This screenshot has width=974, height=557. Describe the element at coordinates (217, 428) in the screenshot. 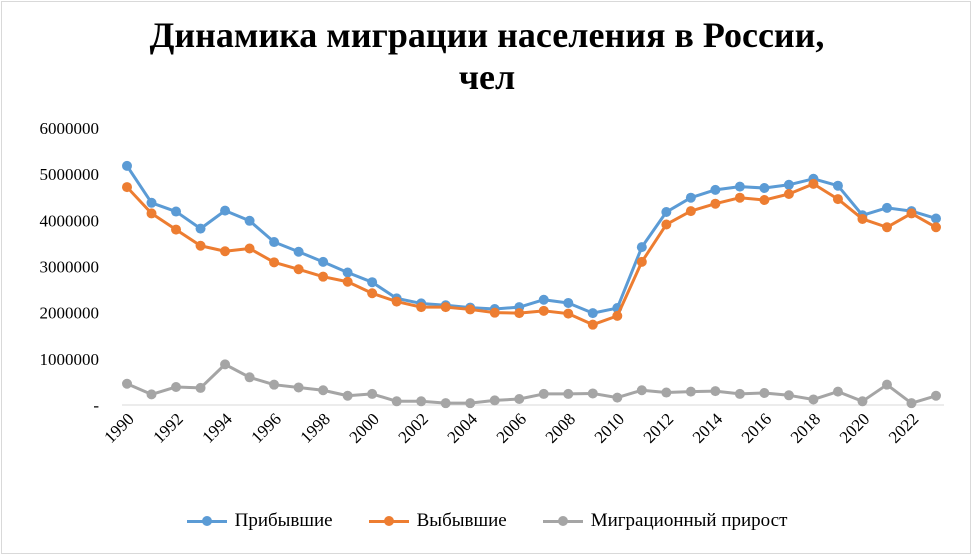

I see `x-tick-label: 1994` at that location.